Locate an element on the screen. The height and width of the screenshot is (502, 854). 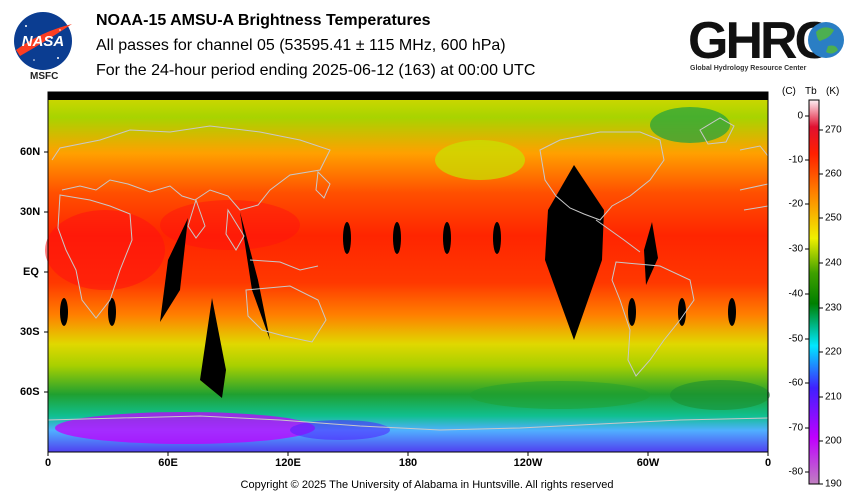
lon-label-0-right: 0 is located at coordinates (768, 463).